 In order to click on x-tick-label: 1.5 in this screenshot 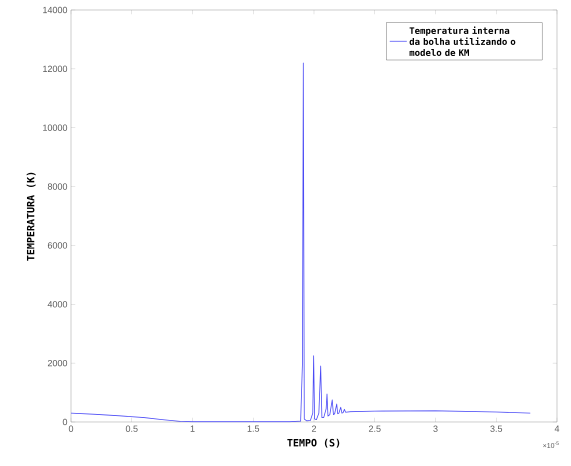, I will do `click(254, 429)`.